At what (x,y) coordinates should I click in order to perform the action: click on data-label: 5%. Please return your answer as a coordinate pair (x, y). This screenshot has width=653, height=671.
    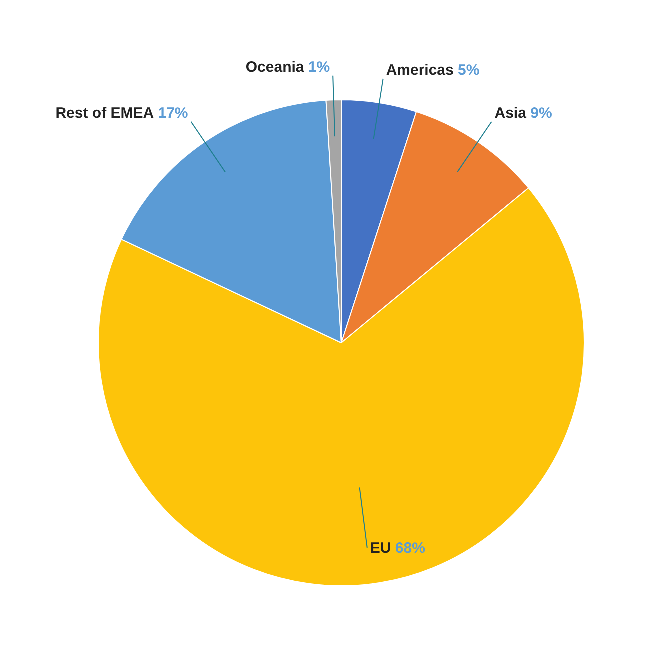
    Looking at the image, I should click on (469, 70).